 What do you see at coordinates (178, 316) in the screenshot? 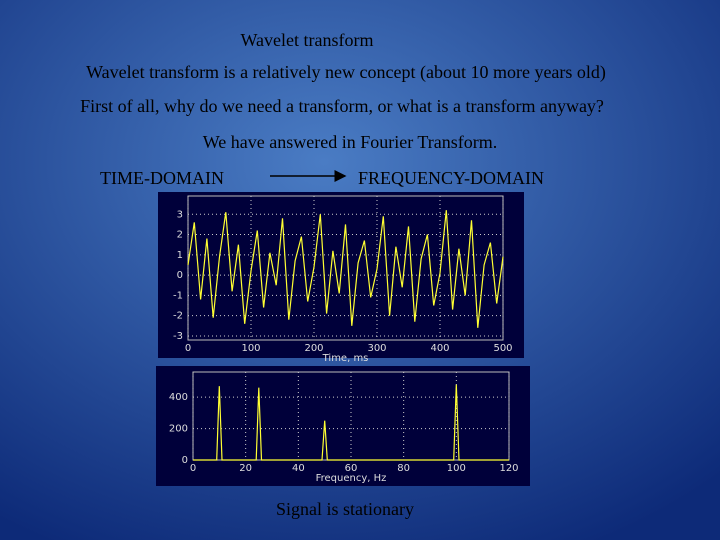
I see `y-tick-label: -2` at bounding box center [178, 316].